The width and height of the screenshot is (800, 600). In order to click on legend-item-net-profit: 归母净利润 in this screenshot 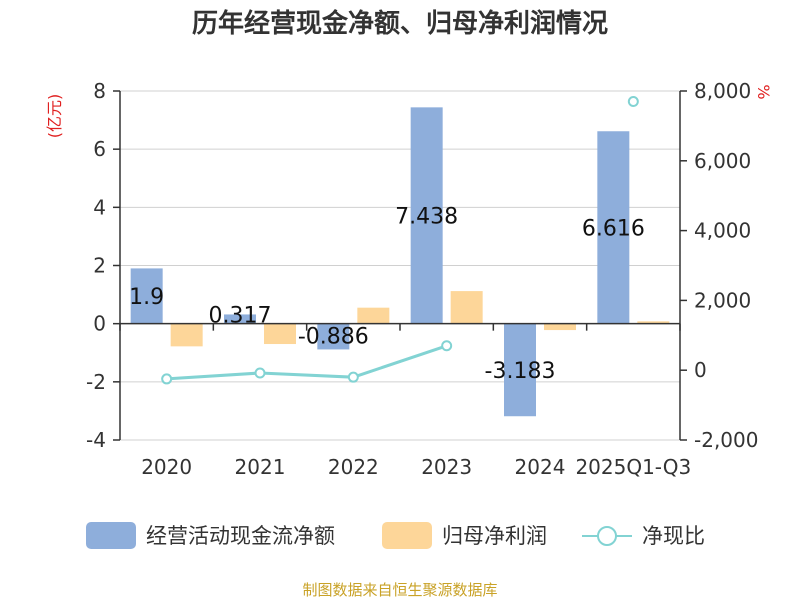, I will do `click(464, 535)`.